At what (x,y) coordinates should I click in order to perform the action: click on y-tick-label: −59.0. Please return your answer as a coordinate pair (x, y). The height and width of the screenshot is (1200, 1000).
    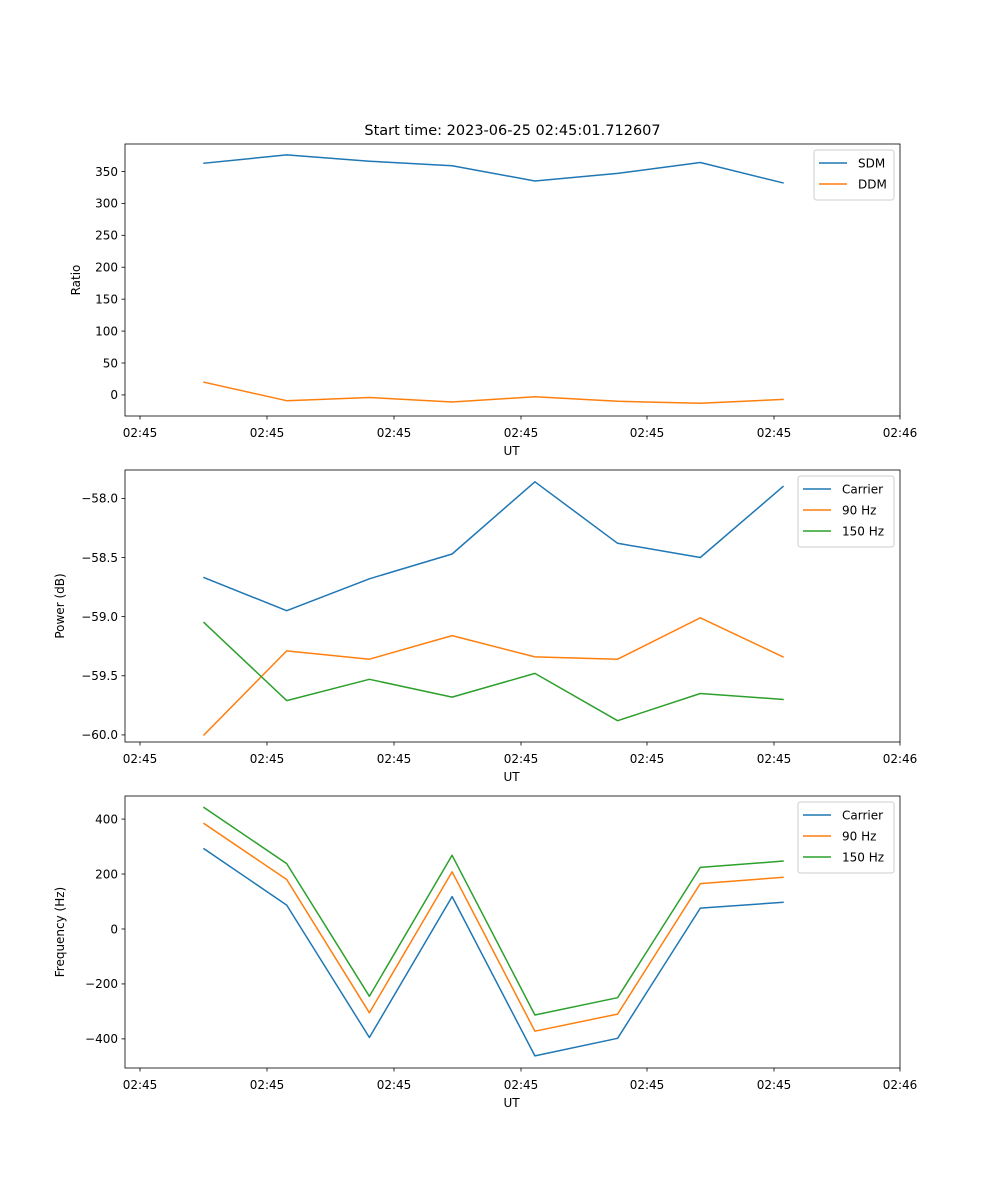
    Looking at the image, I should click on (99, 617).